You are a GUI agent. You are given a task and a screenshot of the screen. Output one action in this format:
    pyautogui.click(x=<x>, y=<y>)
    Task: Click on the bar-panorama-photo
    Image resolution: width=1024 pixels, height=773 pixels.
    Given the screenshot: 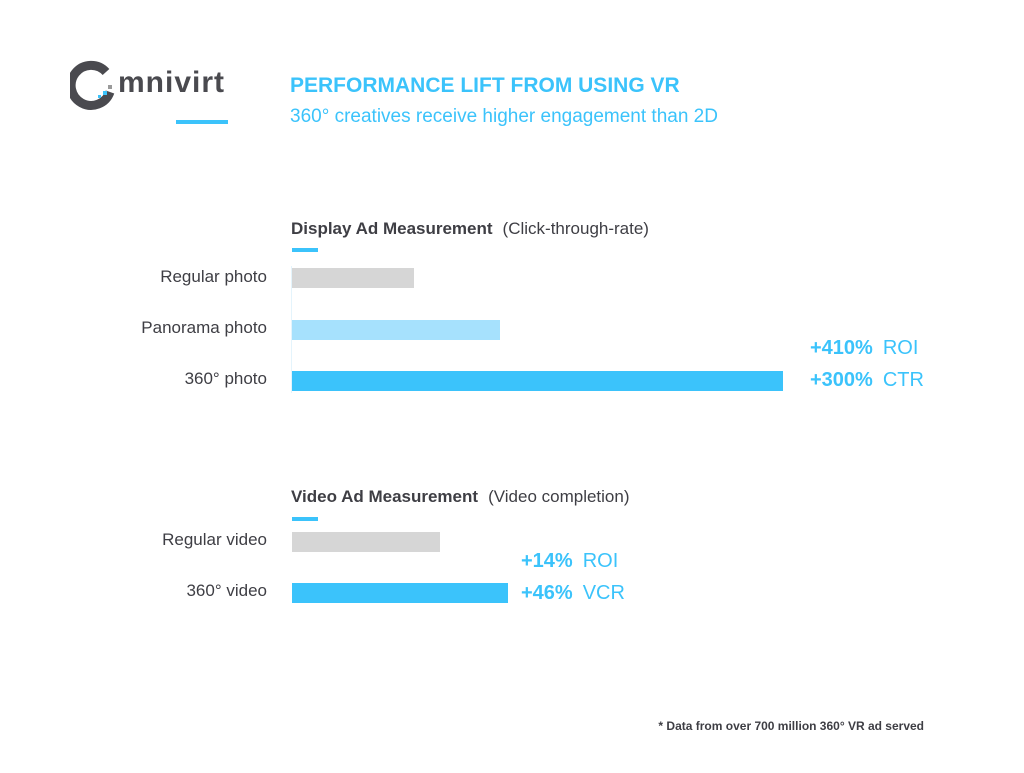 What is the action you would take?
    pyautogui.click(x=396, y=330)
    